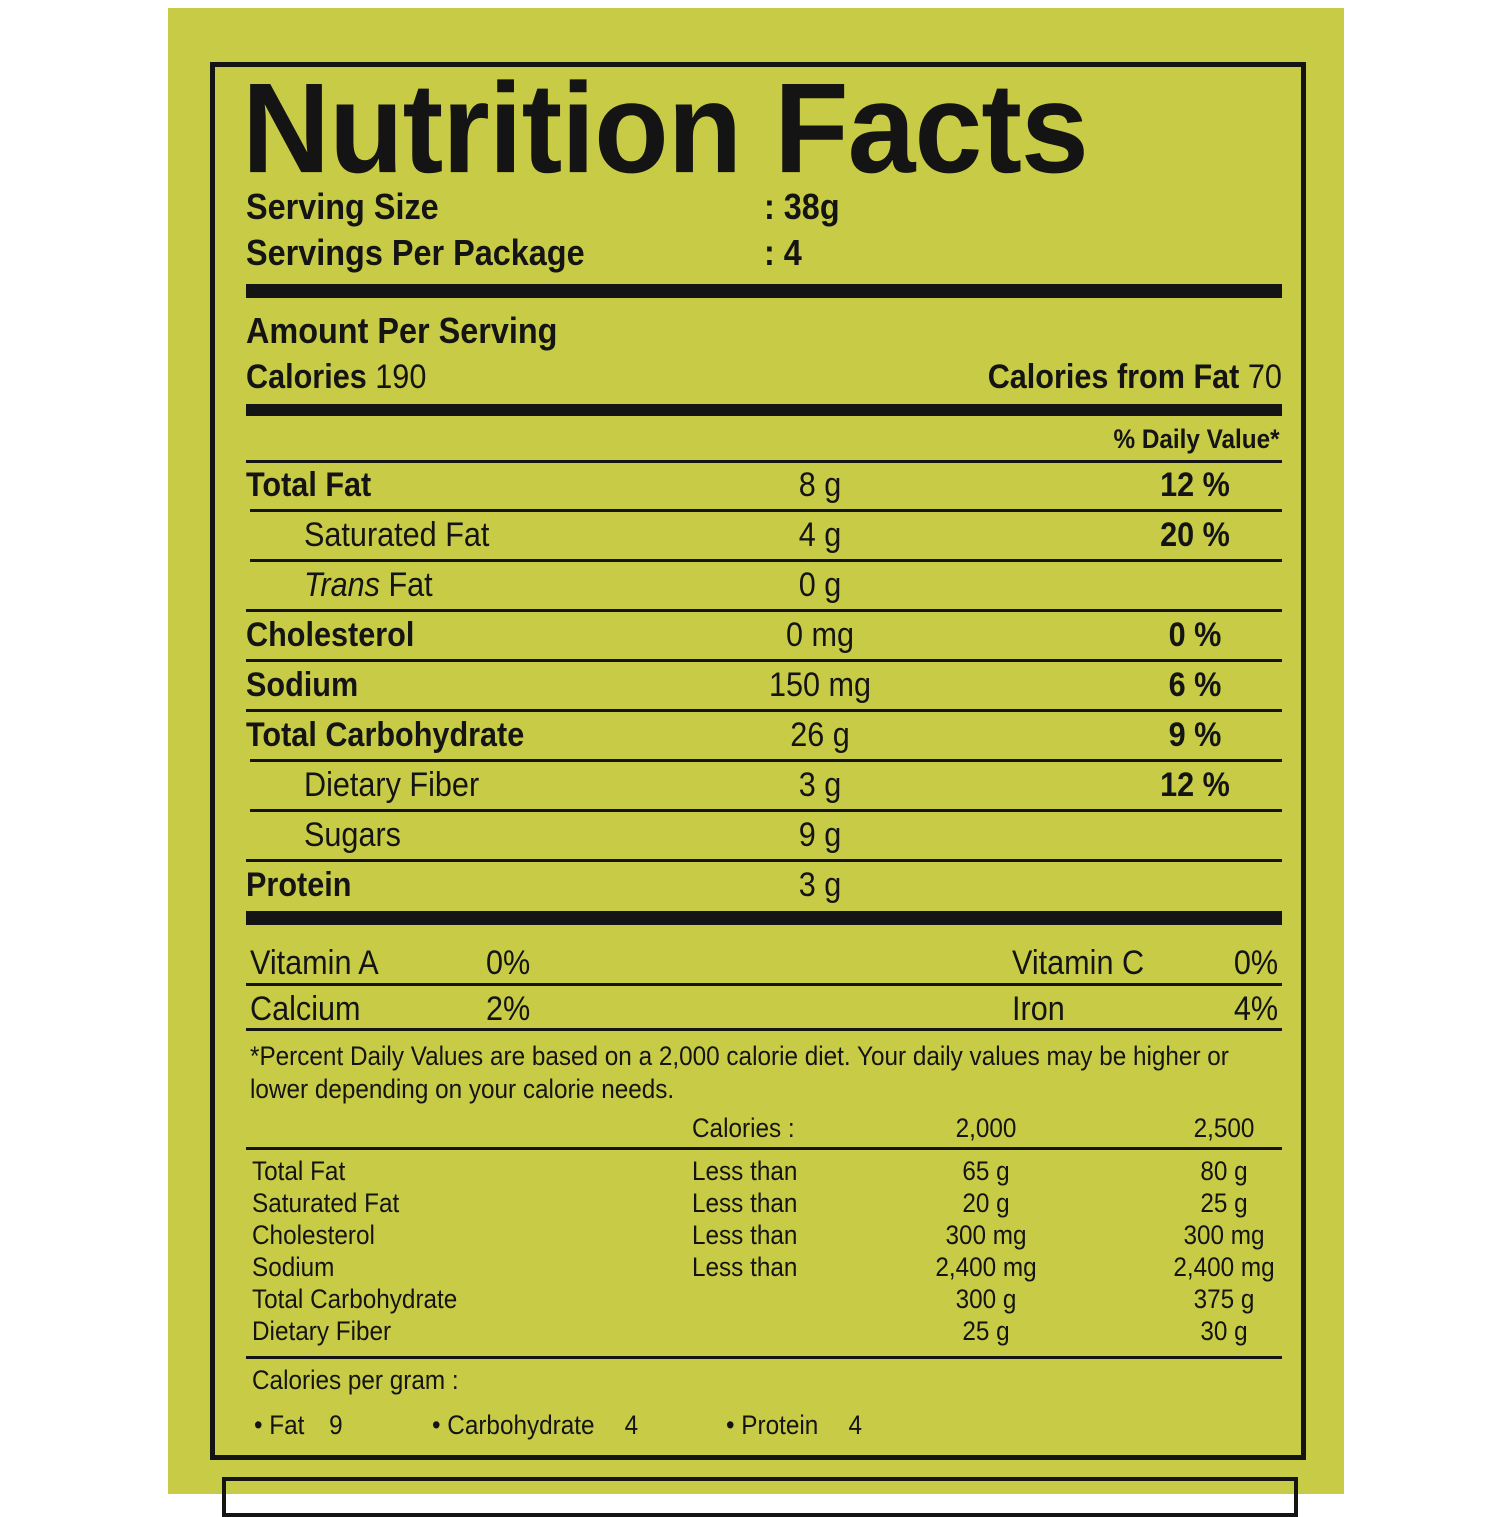 This screenshot has width=1500, height=1517. Describe the element at coordinates (820, 835) in the screenshot. I see `nutrient-amount: 9 g` at that location.